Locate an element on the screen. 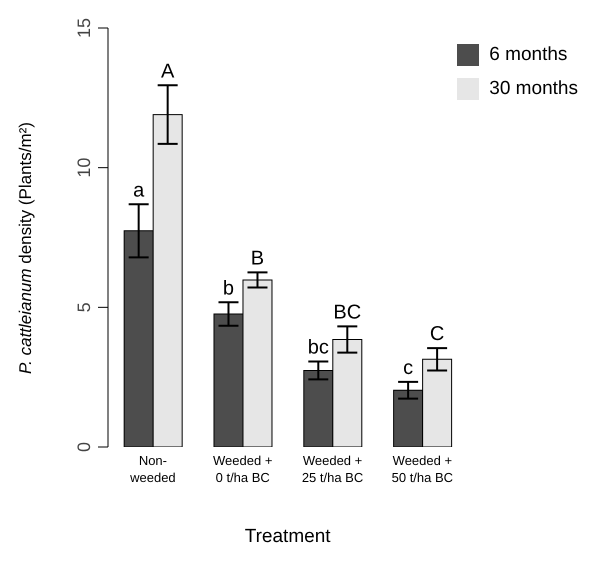 The image size is (606, 575). y-tick-label: 10 is located at coordinates (84, 168).